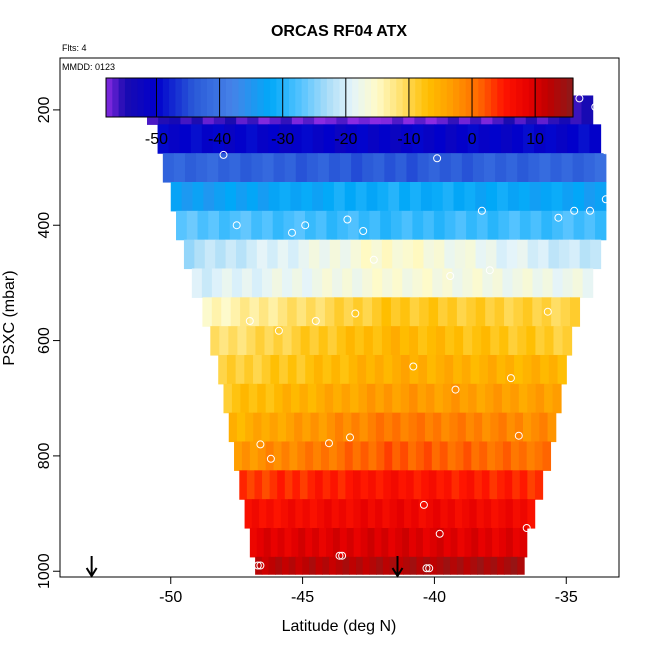 The image size is (650, 650). What do you see at coordinates (74, 48) in the screenshot?
I see `flights-label: Flts: 4` at bounding box center [74, 48].